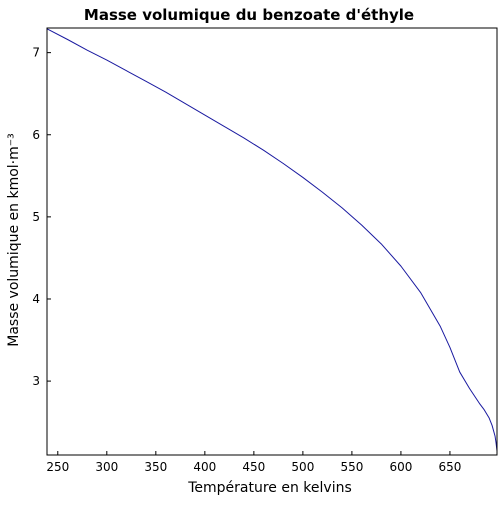  Describe the element at coordinates (400, 467) in the screenshot. I see `x-tick-label: 600` at that location.